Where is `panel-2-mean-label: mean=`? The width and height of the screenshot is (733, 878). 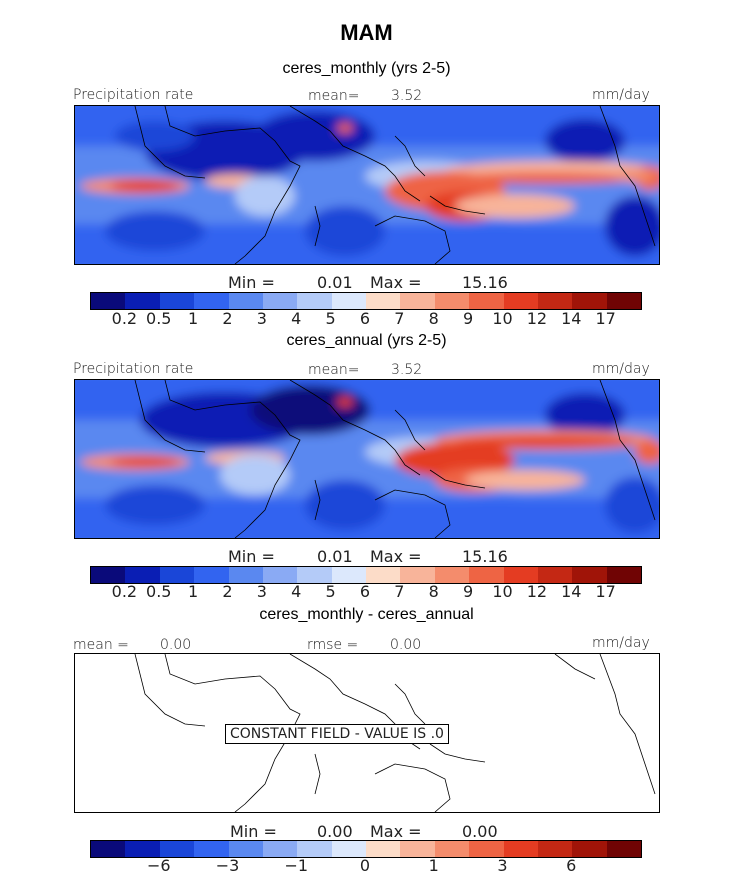
panel-2-mean-label: mean= is located at coordinates (334, 370).